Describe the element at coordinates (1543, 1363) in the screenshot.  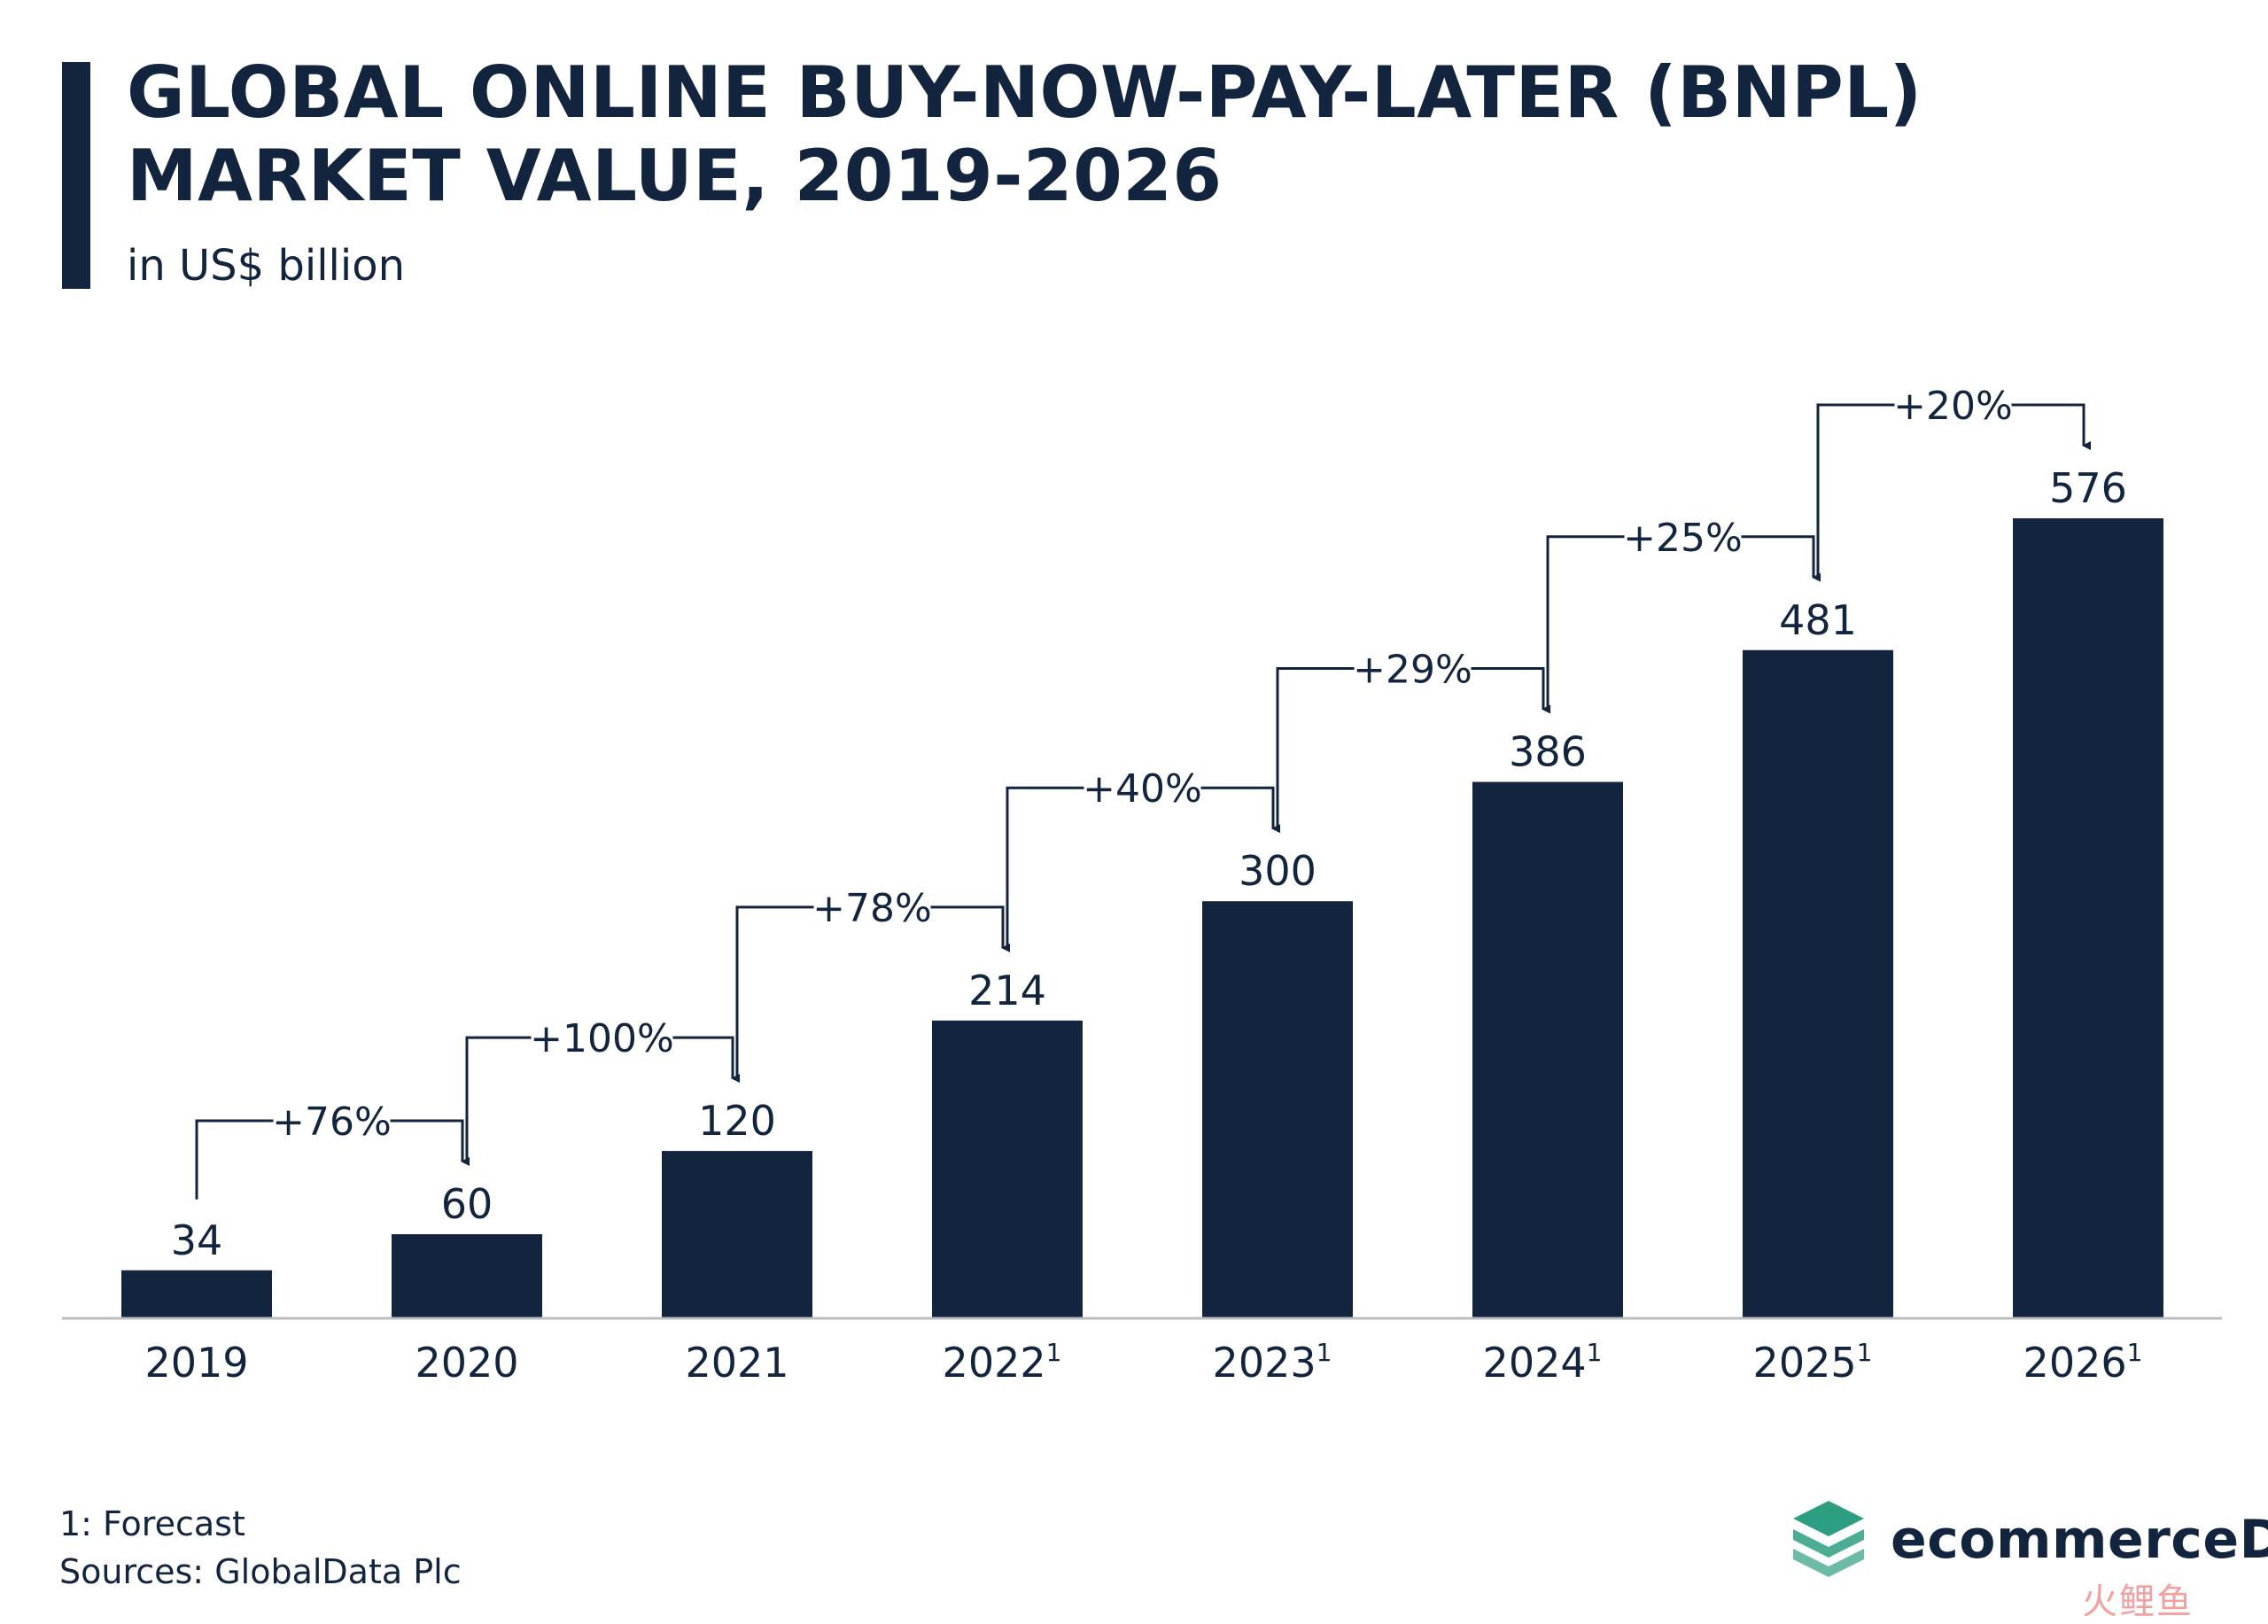
I see `x-tick-label: 20241` at that location.